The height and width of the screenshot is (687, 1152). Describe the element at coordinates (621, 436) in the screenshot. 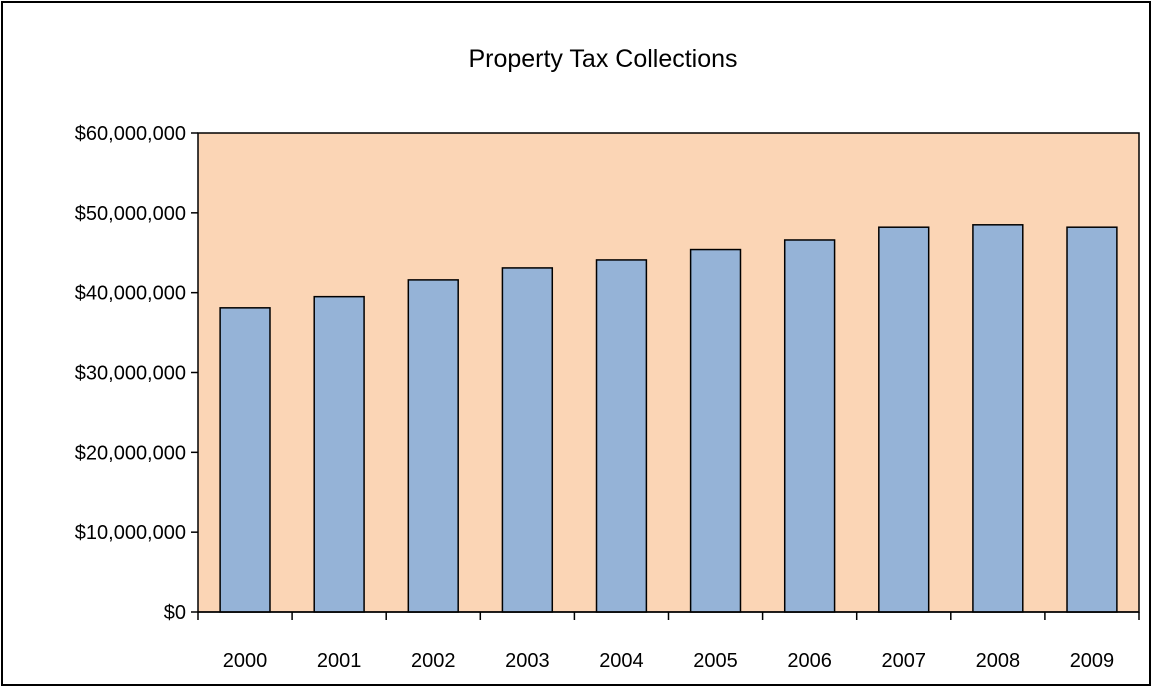

I see `bar-2004` at that location.